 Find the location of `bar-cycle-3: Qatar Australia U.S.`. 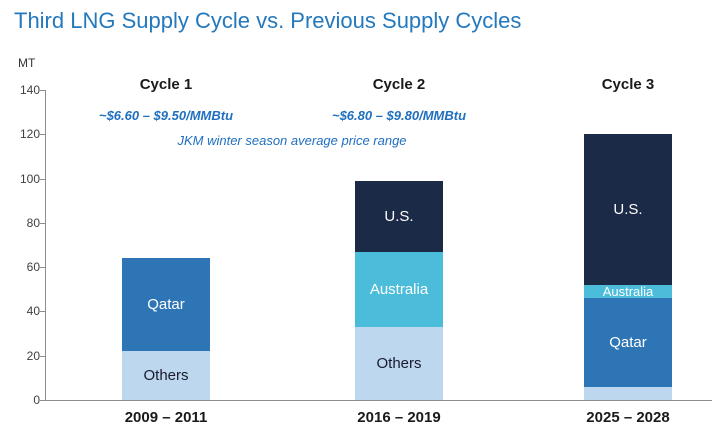

bar-cycle-3: Qatar Australia U.S. is located at coordinates (628, 267).